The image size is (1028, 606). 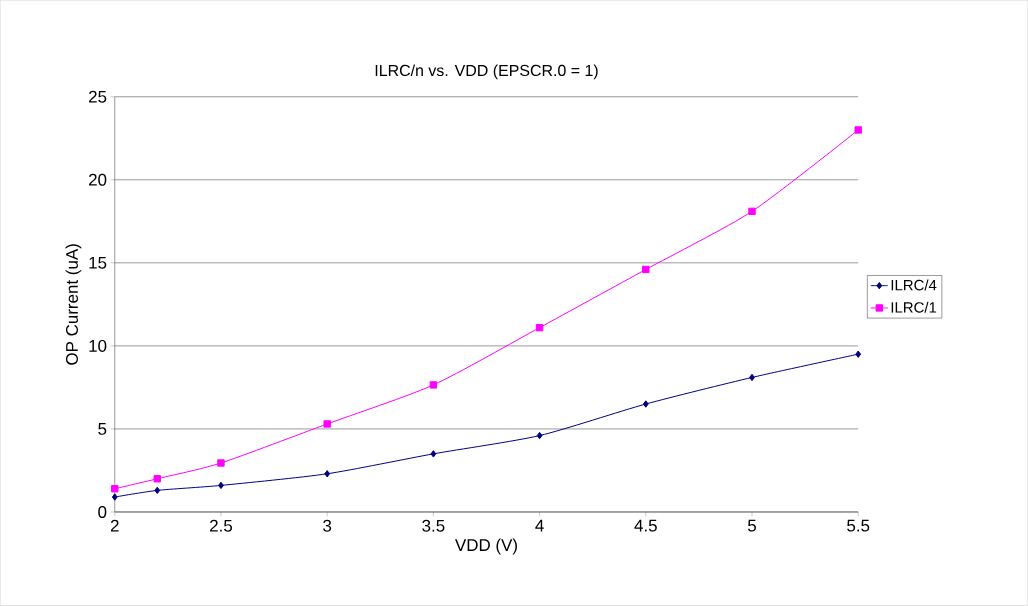 I want to click on y-tick-label: 25, so click(x=98, y=96).